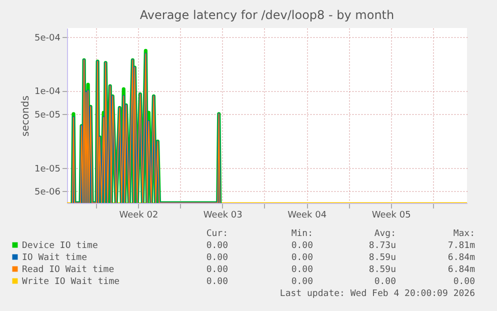 The width and height of the screenshot is (497, 311). I want to click on text: Avg:, so click(385, 234).